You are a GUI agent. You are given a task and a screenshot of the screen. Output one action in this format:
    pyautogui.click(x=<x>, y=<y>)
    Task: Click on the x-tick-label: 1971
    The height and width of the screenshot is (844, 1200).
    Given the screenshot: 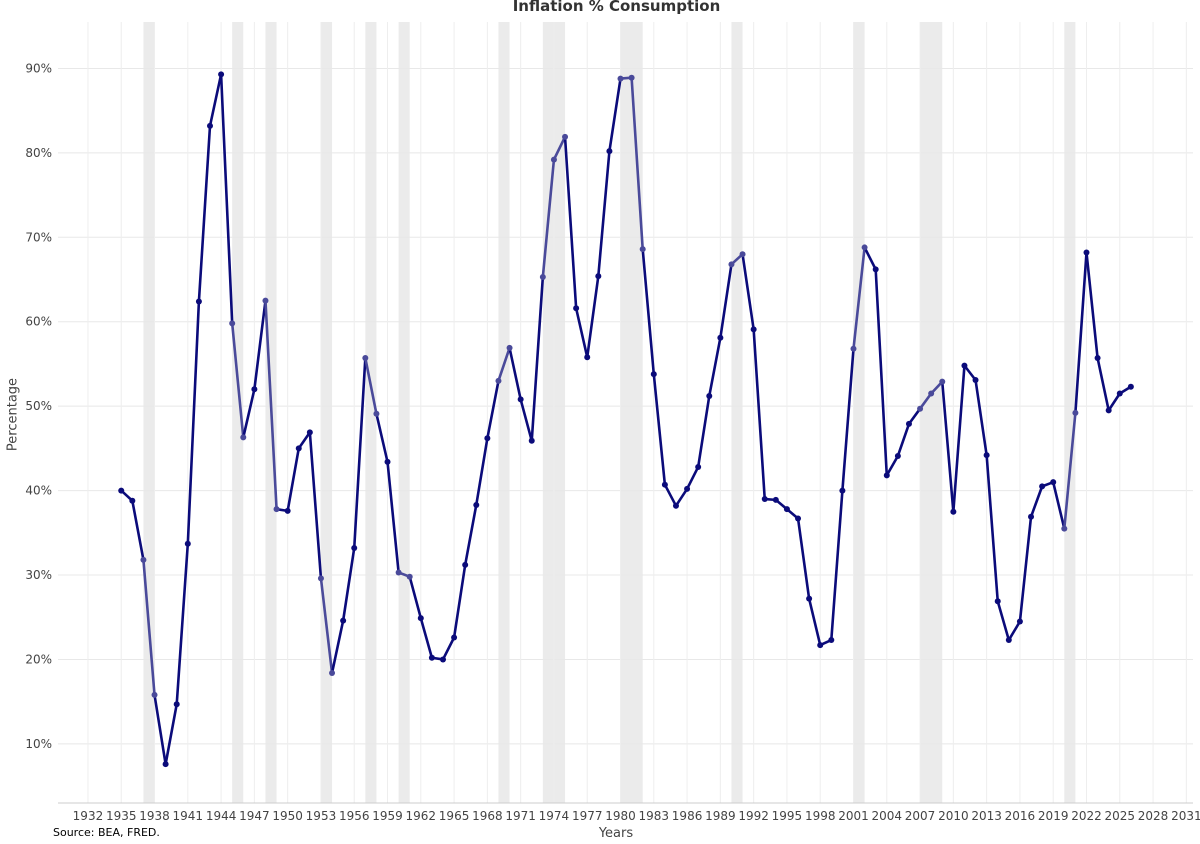 What is the action you would take?
    pyautogui.click(x=520, y=816)
    